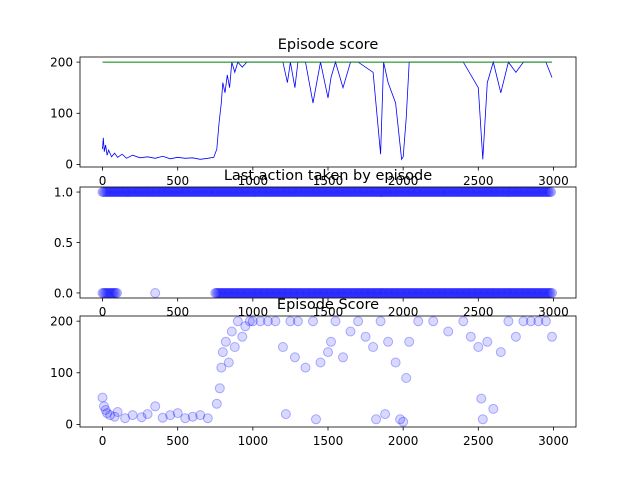 Image resolution: width=640 pixels, height=480 pixels. Describe the element at coordinates (63, 243) in the screenshot. I see `y-tick-label: 0.5` at that location.